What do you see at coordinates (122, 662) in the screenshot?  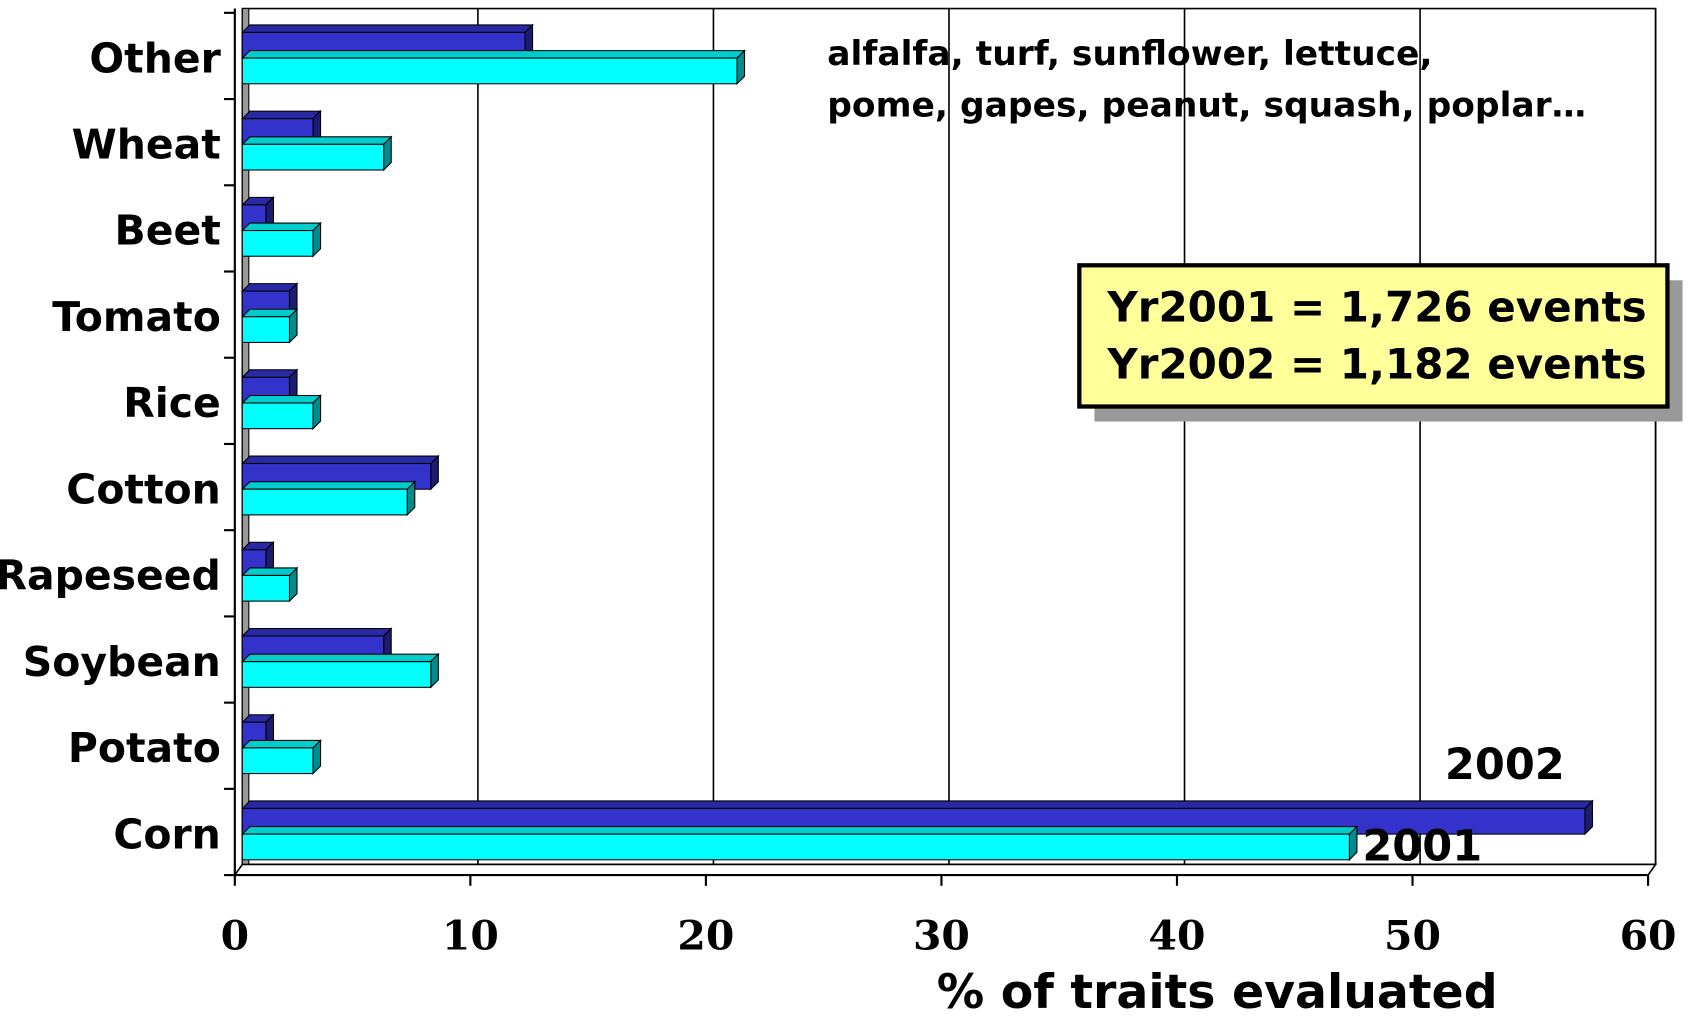 I see `y-tick-label: Soybean` at bounding box center [122, 662].